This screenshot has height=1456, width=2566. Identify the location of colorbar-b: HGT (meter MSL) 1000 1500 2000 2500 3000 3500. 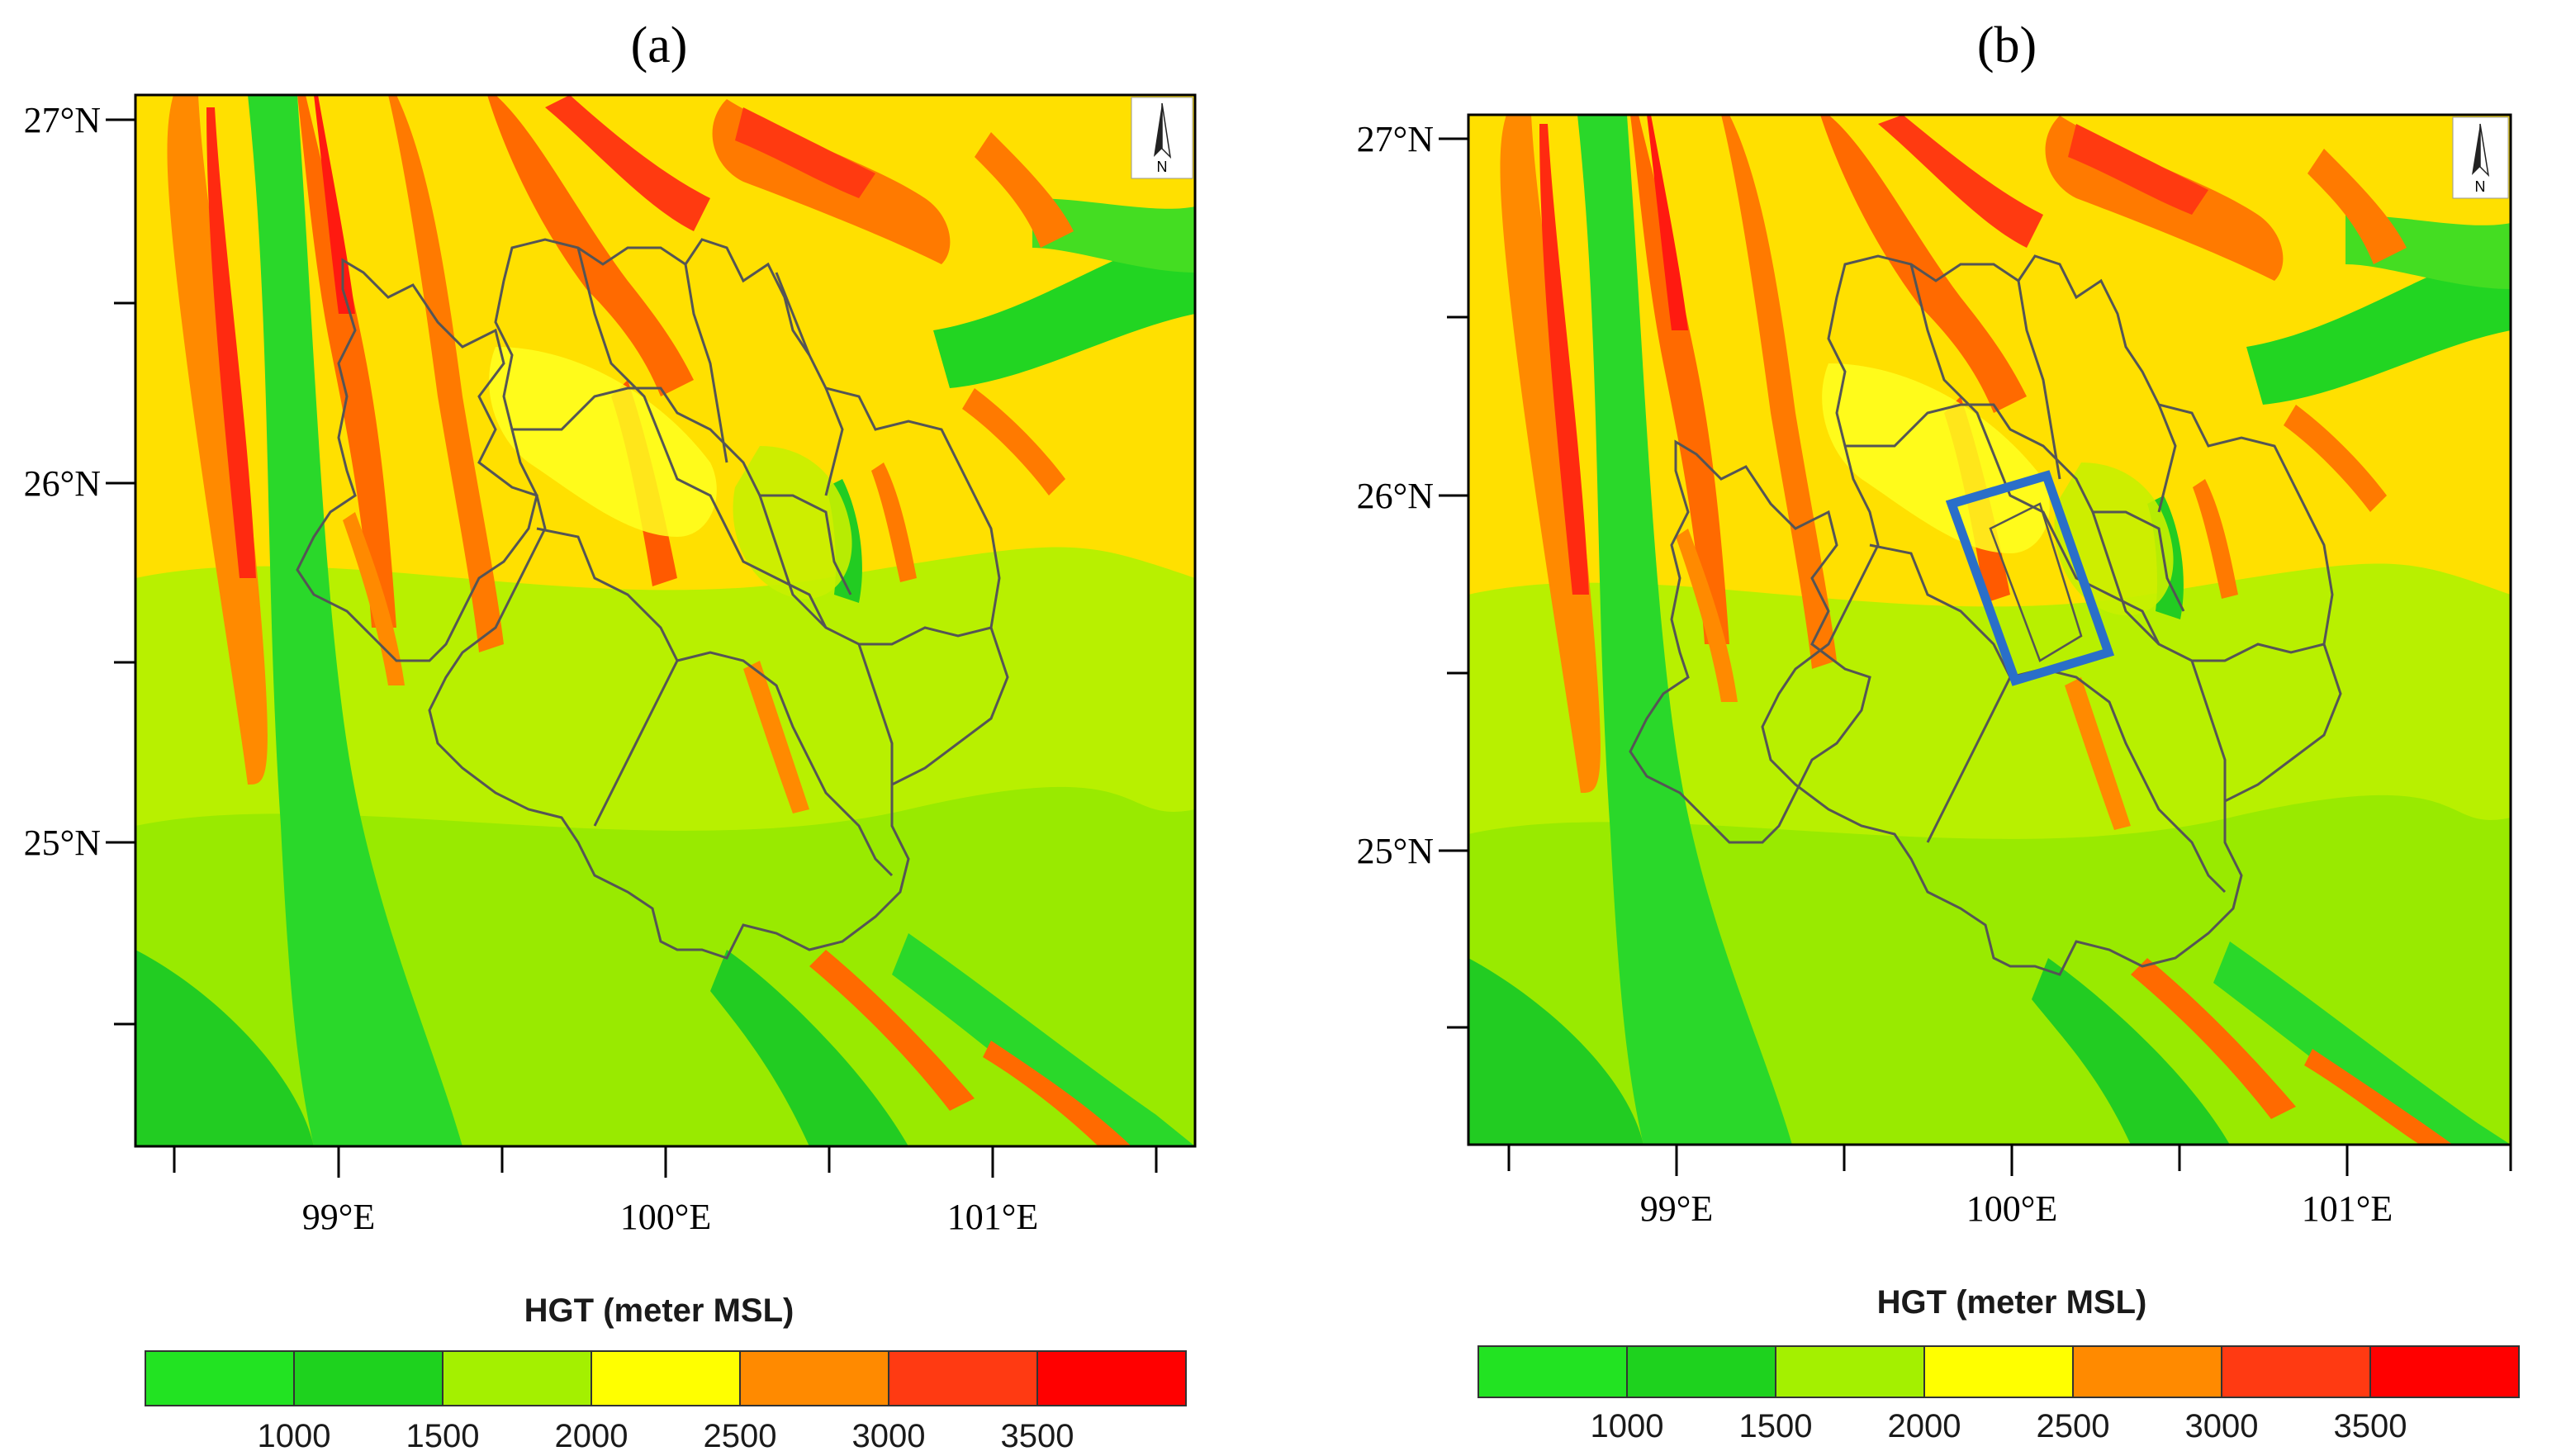
(1998, 1364).